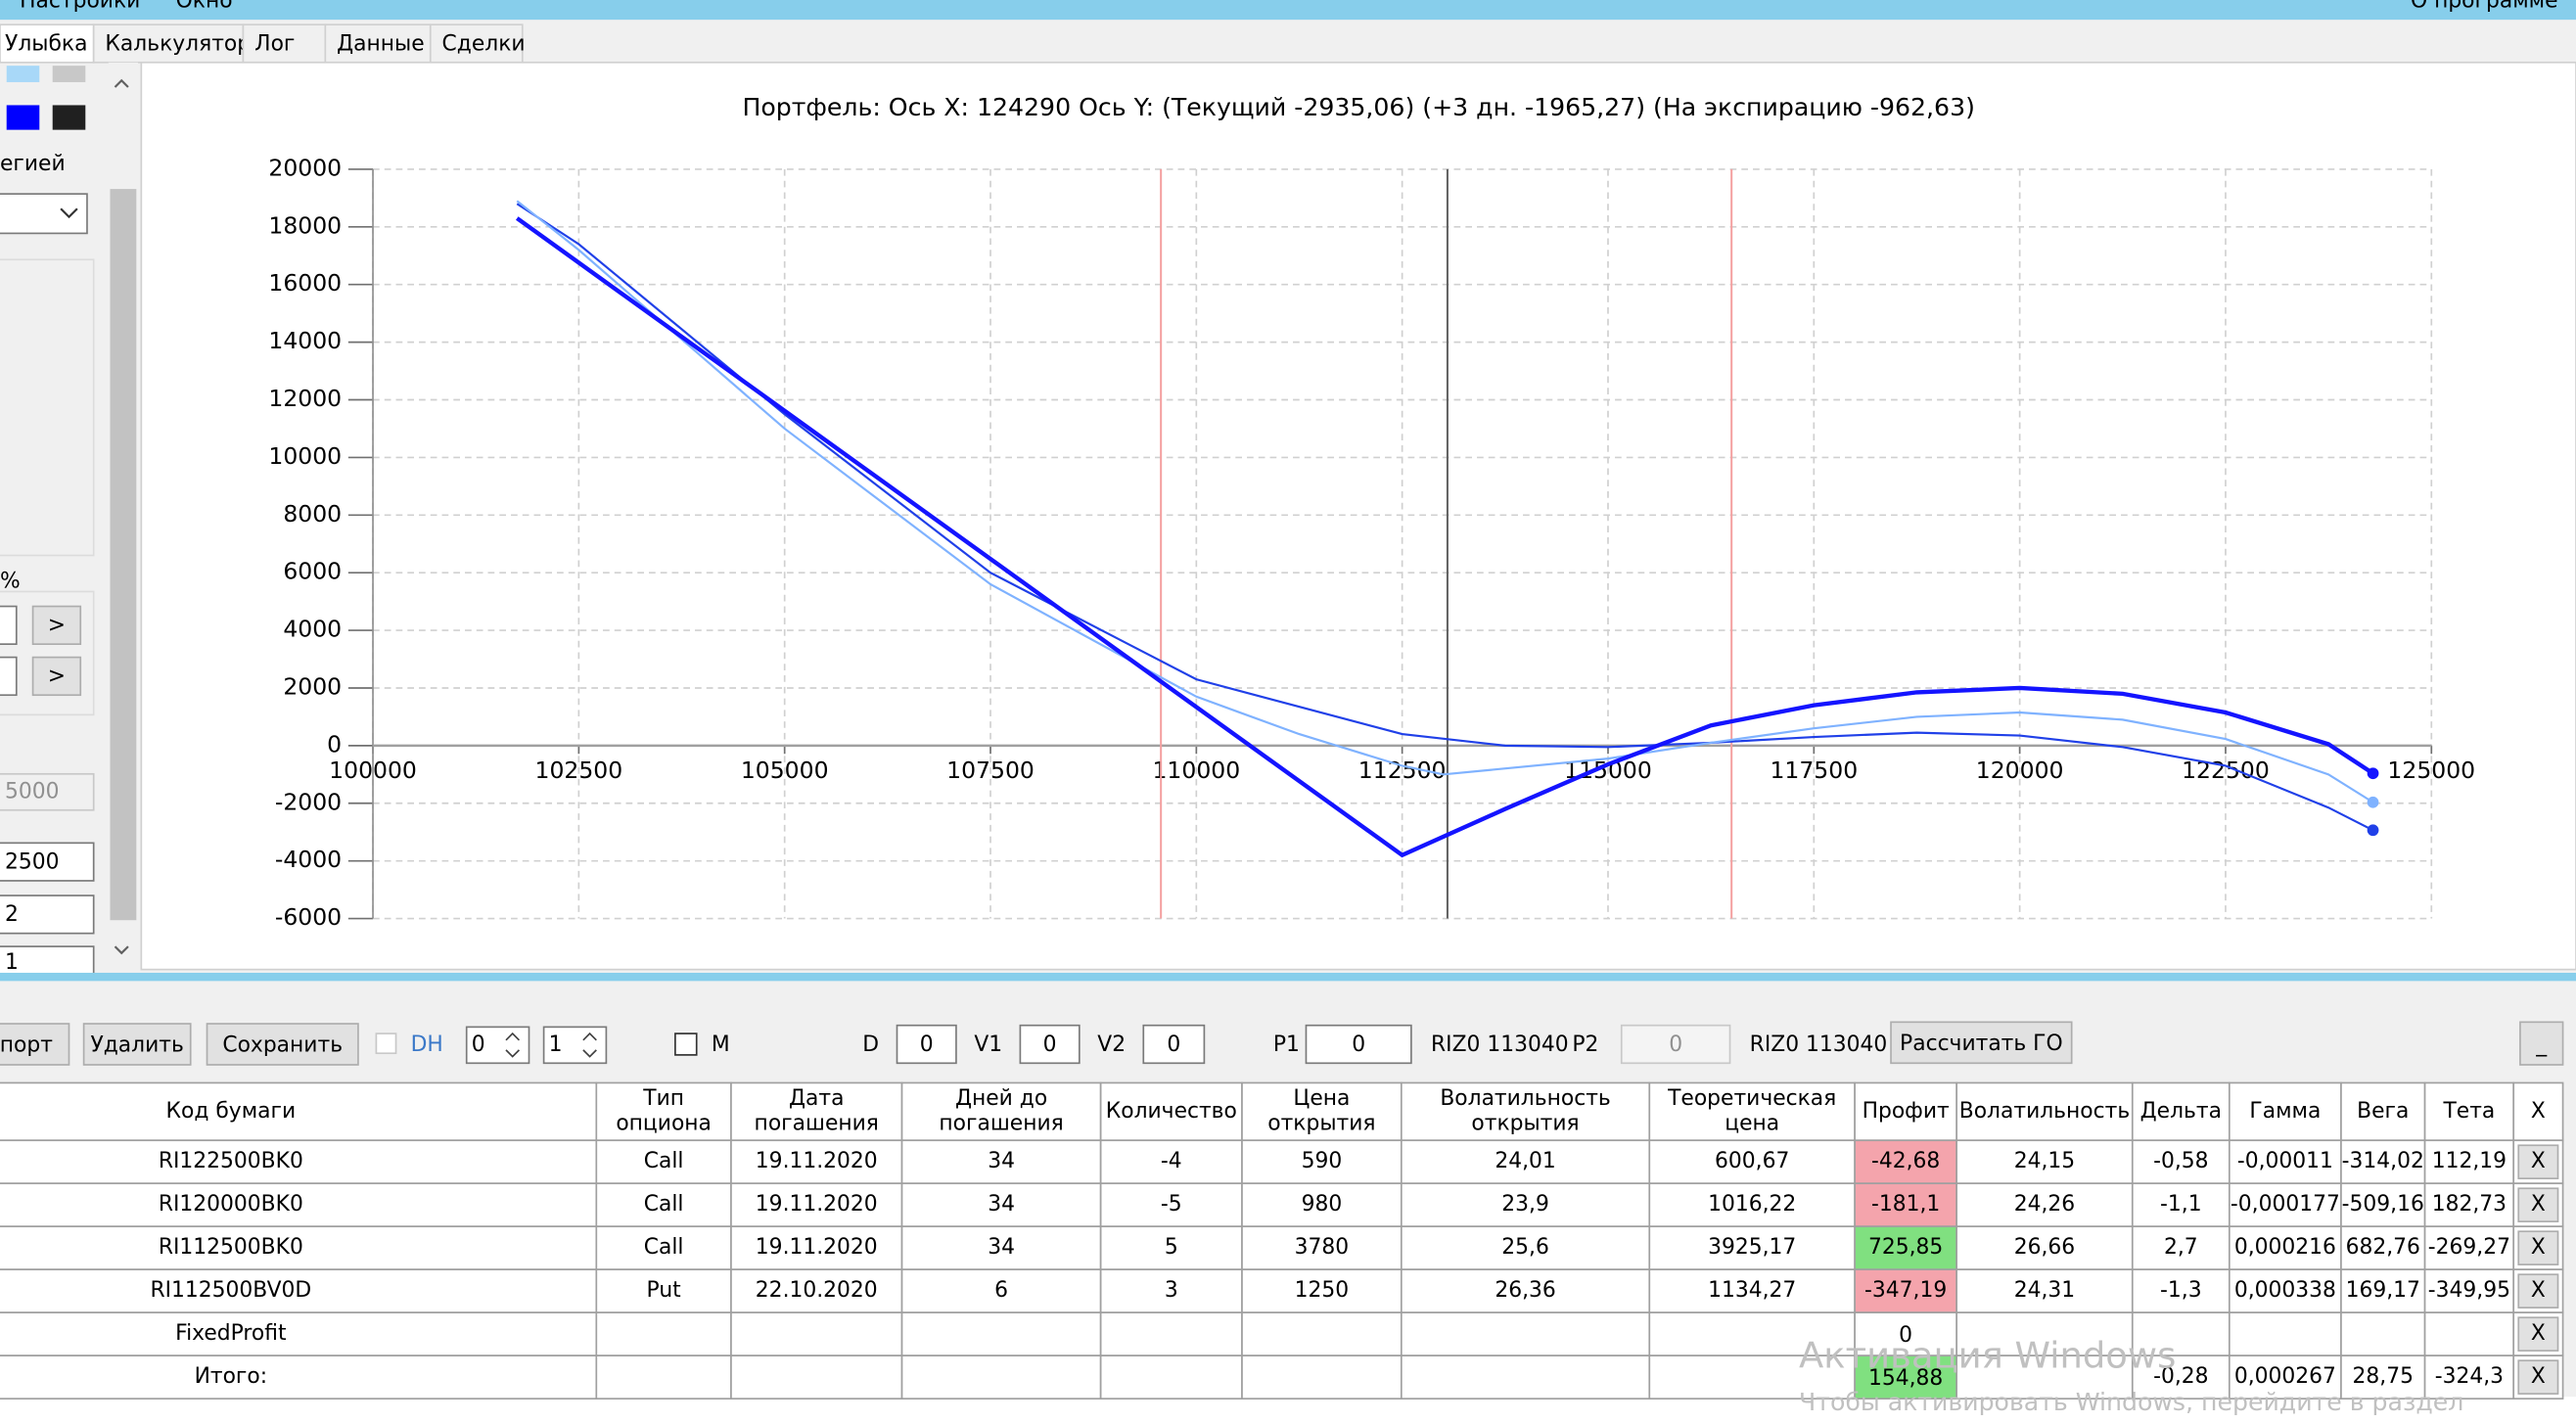 The image size is (2576, 1423). What do you see at coordinates (275, 43) in the screenshot?
I see `tab-label: Лог` at bounding box center [275, 43].